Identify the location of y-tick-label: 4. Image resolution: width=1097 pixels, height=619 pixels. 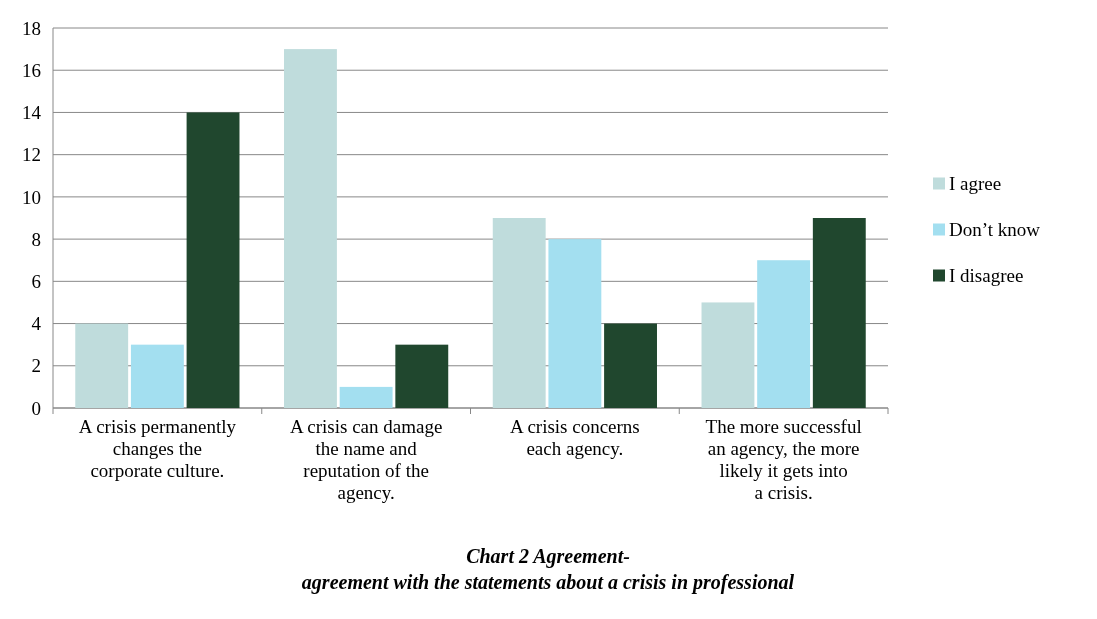
(36, 324).